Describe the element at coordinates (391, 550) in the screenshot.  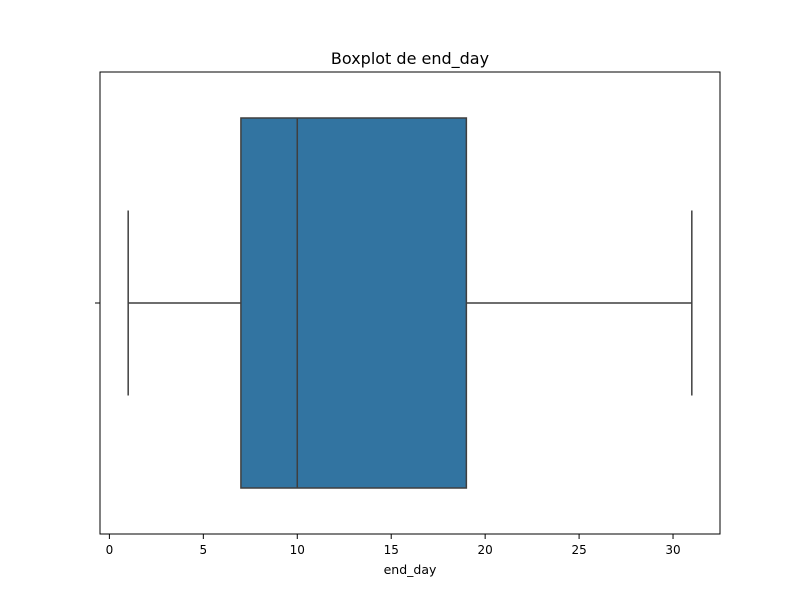
I see `x-tick-label: 15` at that location.